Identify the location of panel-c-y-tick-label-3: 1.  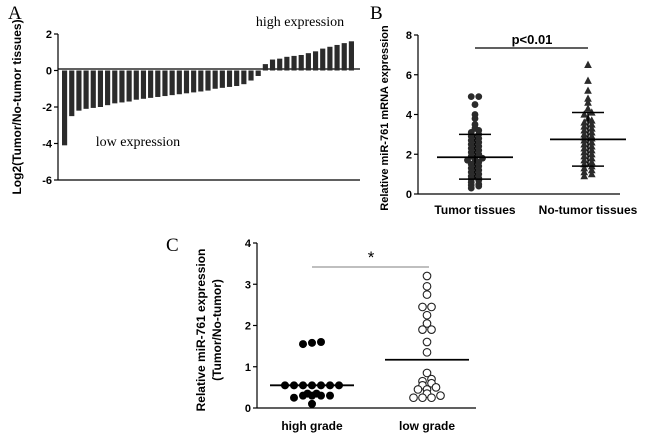
(248, 368).